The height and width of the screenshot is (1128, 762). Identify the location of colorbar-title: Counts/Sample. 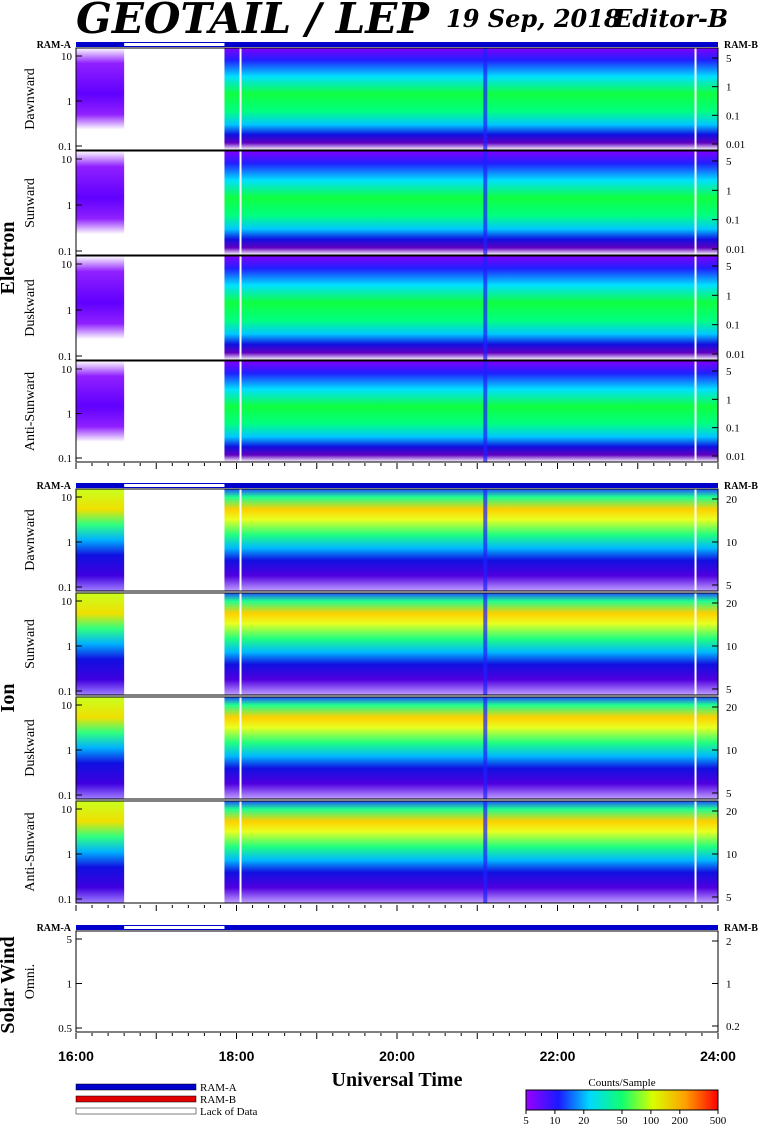
(621, 1083).